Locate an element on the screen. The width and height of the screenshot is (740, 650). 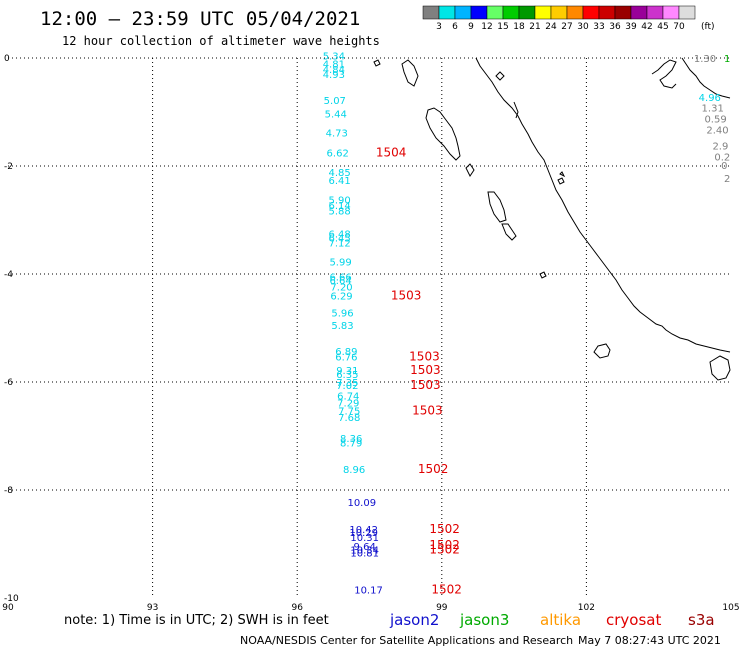
swh-value-label: 5.07 is located at coordinates (335, 101).